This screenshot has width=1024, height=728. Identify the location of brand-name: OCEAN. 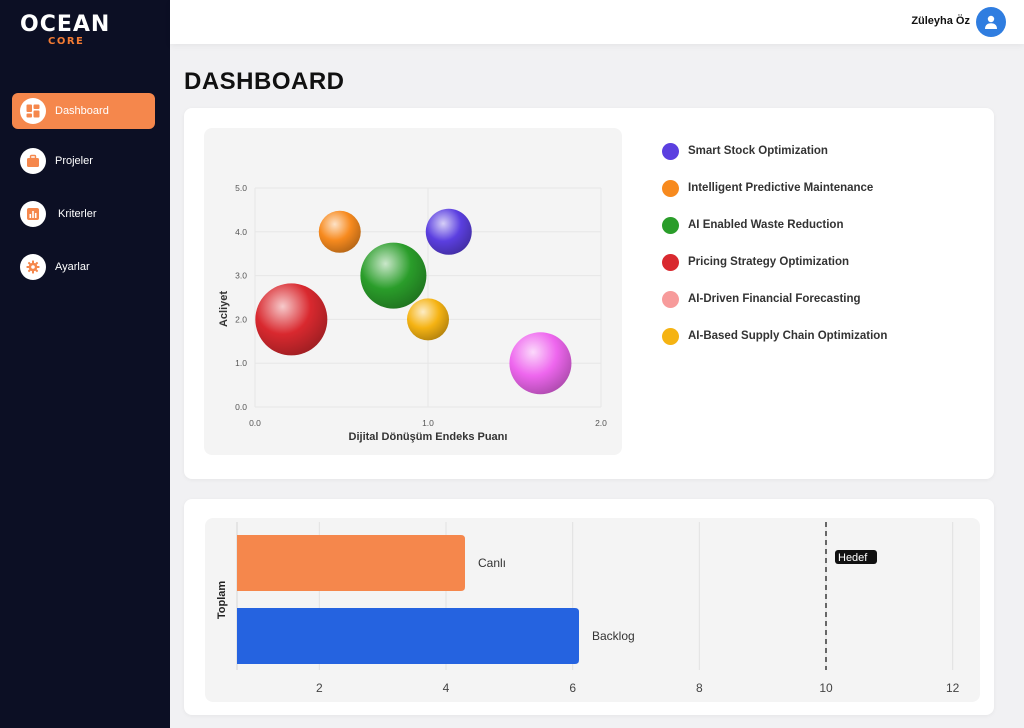
(65, 24).